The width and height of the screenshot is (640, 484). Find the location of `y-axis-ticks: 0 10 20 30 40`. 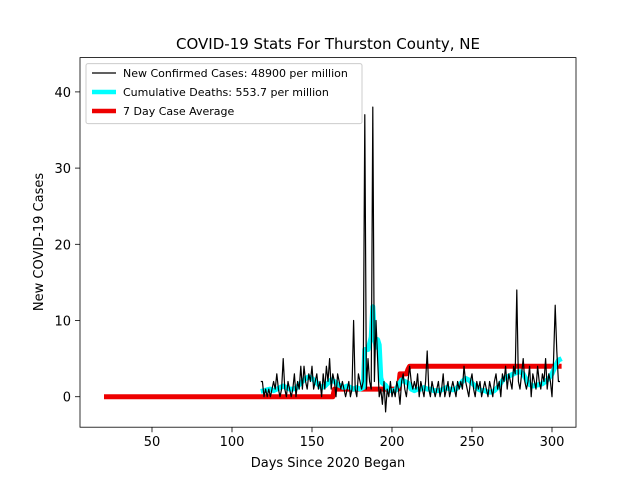

y-axis-ticks: 0 10 20 30 40 is located at coordinates (67, 246).